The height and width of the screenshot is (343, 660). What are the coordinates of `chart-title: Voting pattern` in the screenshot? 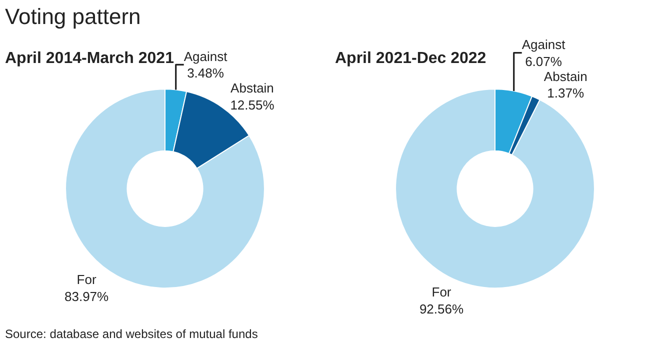 It's located at (73, 16).